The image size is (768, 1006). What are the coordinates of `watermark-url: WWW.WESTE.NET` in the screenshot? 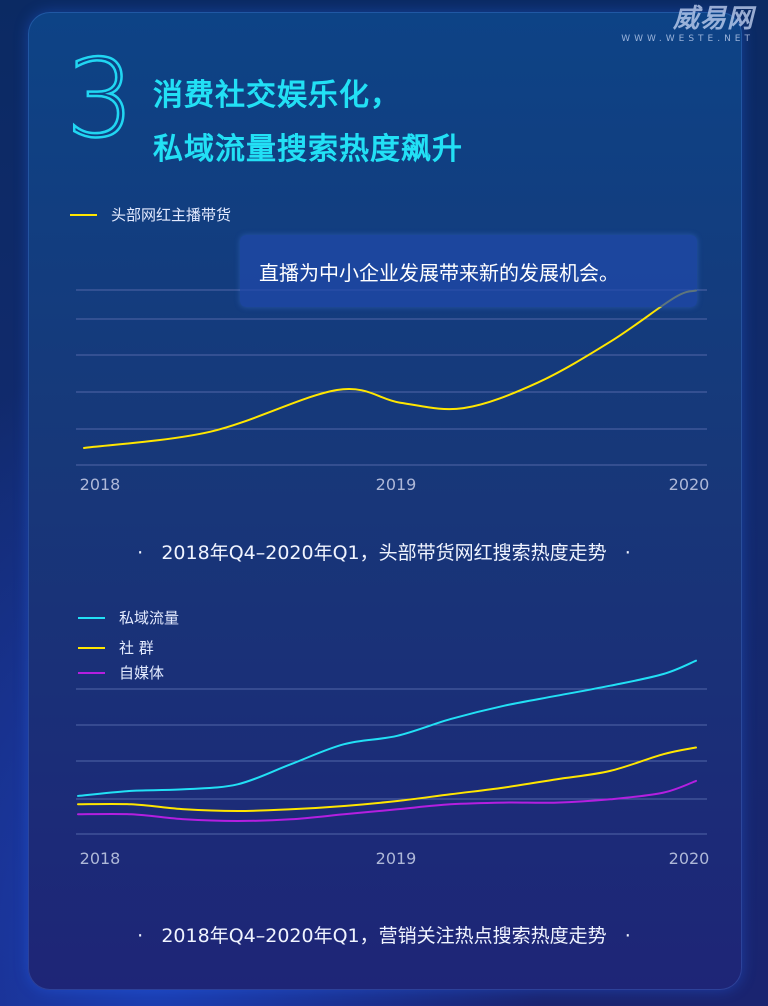 It's located at (687, 39).